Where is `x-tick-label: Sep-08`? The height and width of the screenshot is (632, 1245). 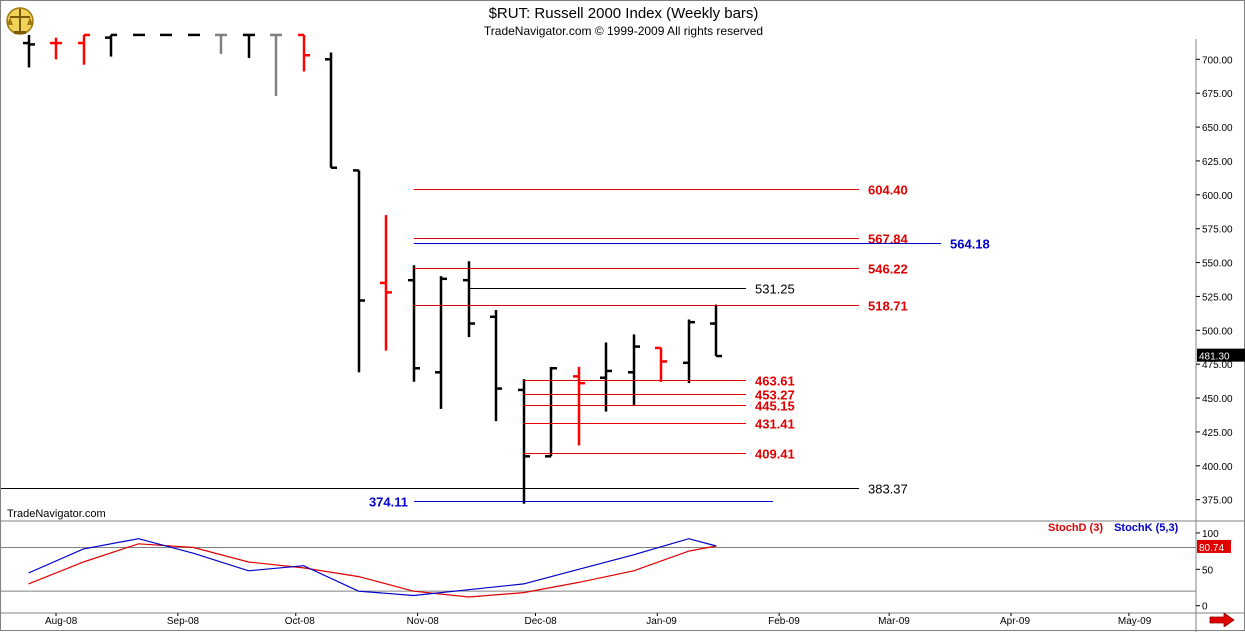 x-tick-label: Sep-08 is located at coordinates (183, 621).